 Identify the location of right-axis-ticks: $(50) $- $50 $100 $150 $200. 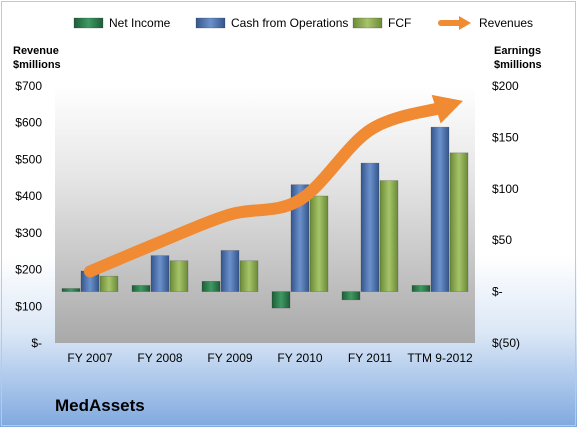
(506, 214).